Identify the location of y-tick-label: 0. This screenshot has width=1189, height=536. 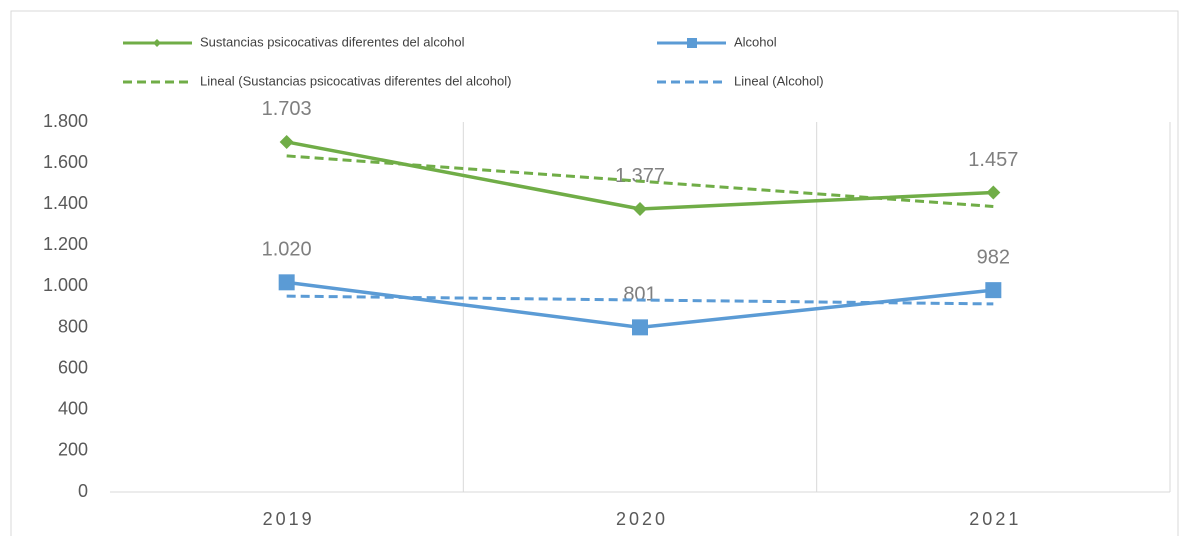
(83, 491).